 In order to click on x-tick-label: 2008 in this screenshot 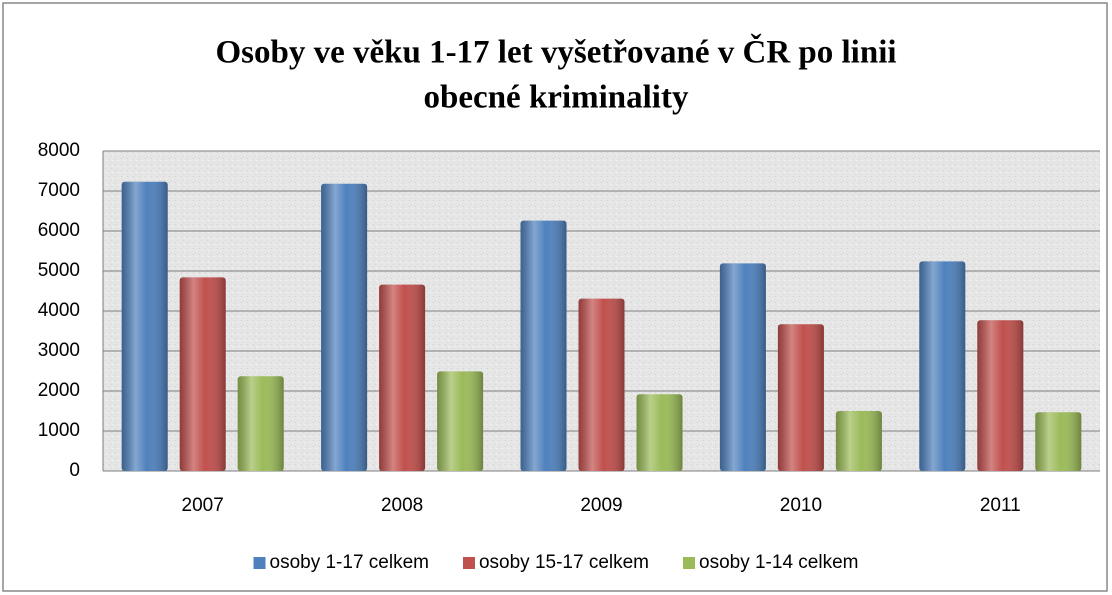, I will do `click(402, 505)`.